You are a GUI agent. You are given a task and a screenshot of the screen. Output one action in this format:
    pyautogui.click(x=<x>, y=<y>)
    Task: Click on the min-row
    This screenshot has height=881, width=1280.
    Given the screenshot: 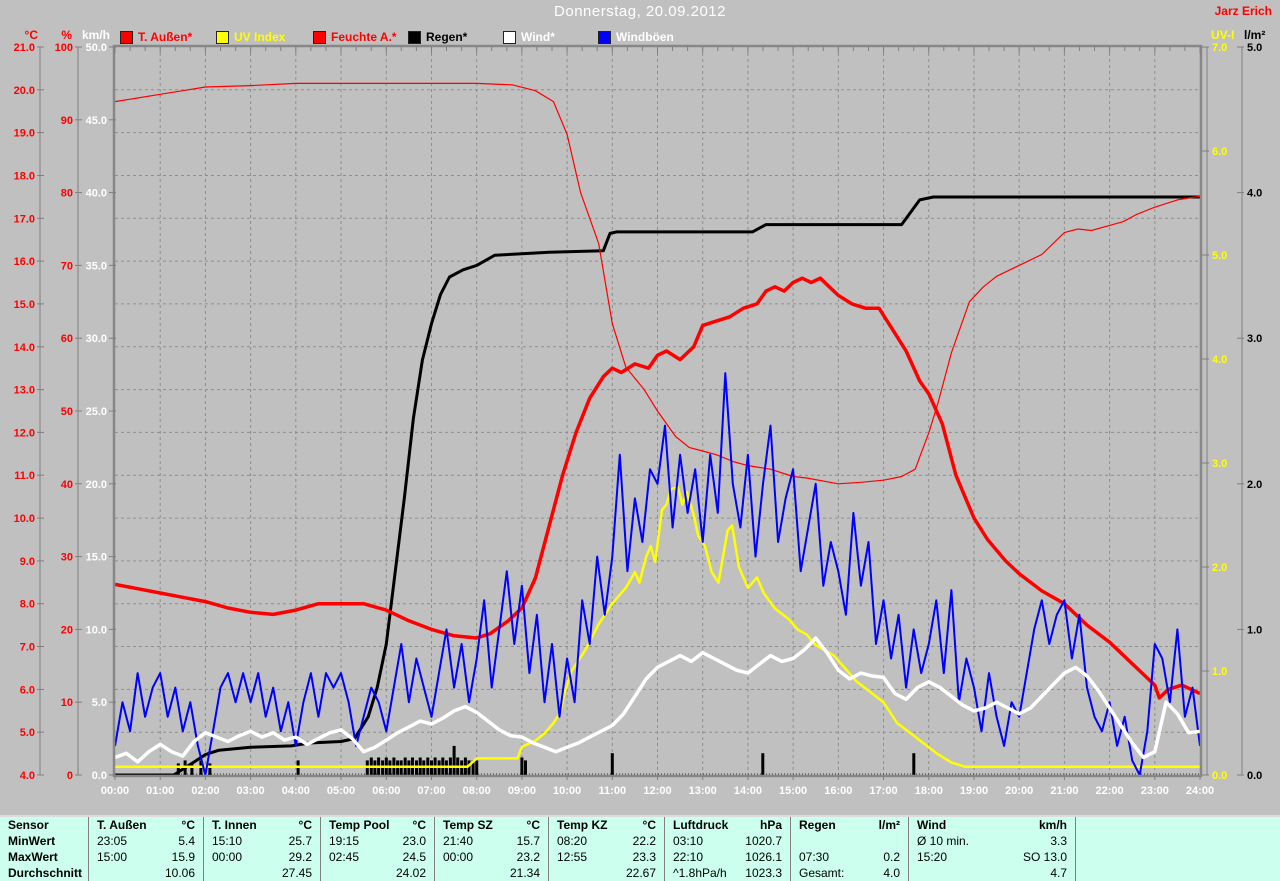 What is the action you would take?
    pyautogui.click(x=849, y=841)
    